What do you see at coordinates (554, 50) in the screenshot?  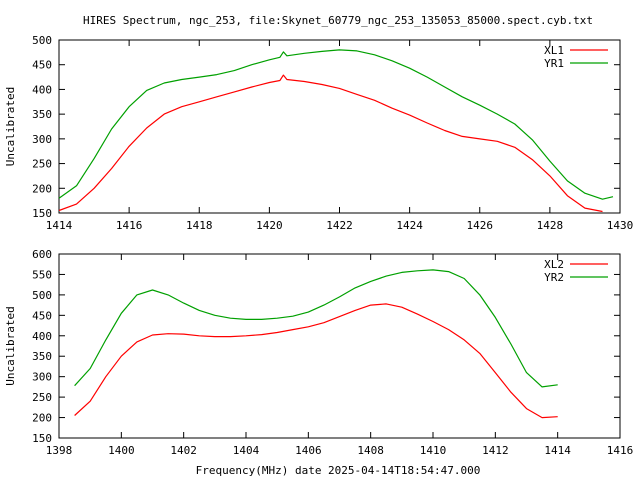 I see `legend-label-xl1: XL1` at bounding box center [554, 50].